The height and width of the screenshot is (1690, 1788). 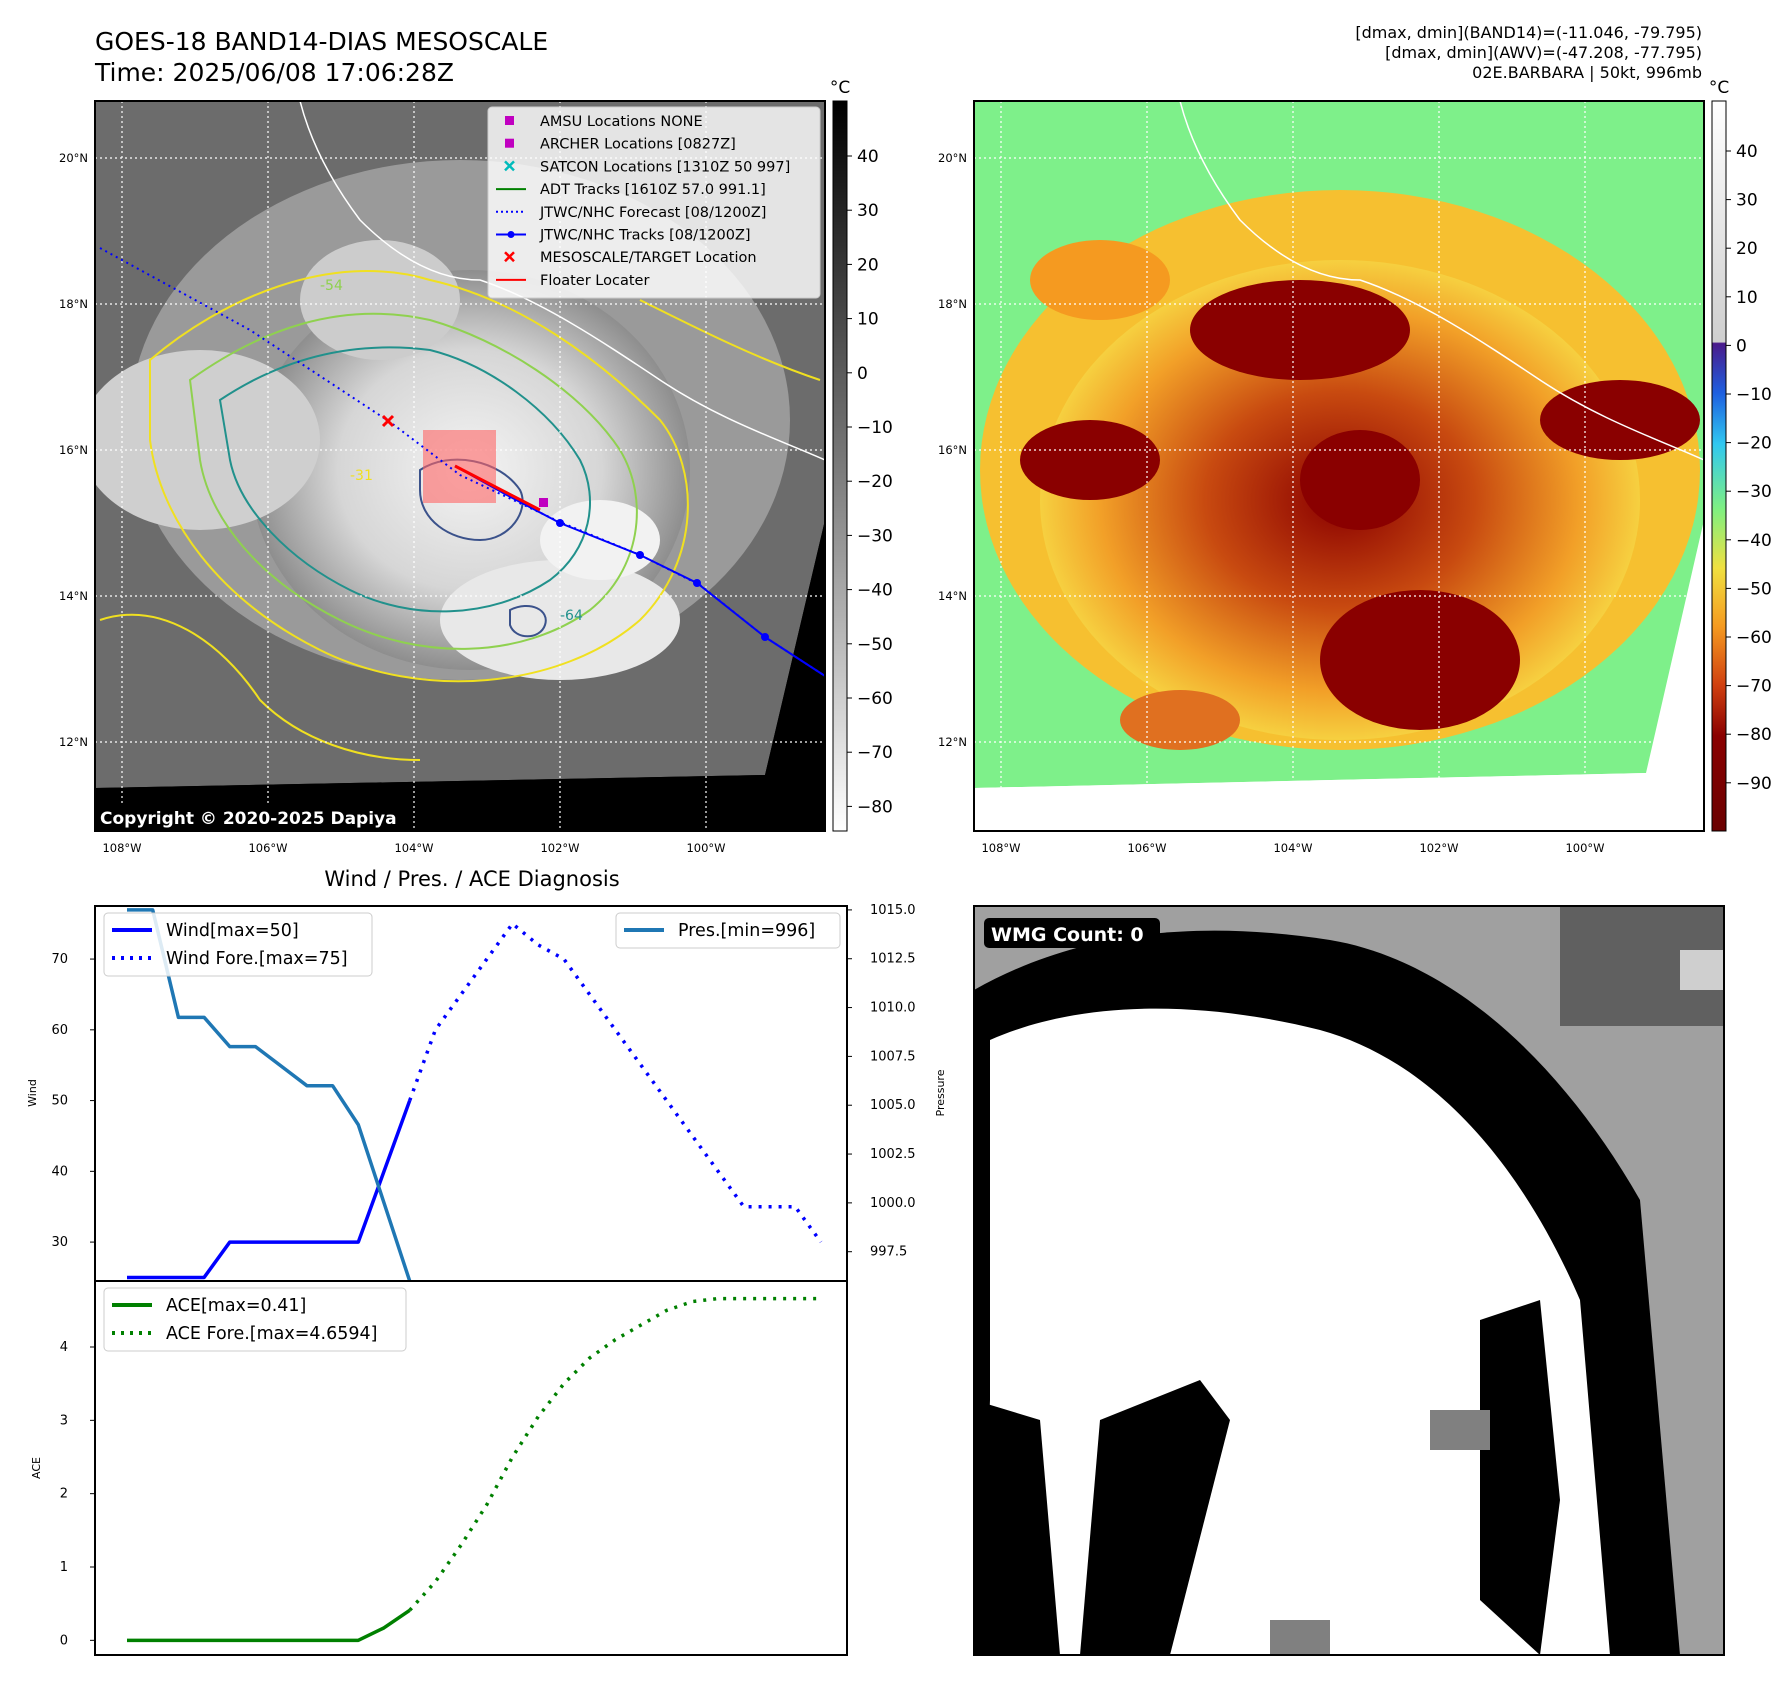 What do you see at coordinates (888, 1252) in the screenshot?
I see `pressure-tick-label: 997.5` at bounding box center [888, 1252].